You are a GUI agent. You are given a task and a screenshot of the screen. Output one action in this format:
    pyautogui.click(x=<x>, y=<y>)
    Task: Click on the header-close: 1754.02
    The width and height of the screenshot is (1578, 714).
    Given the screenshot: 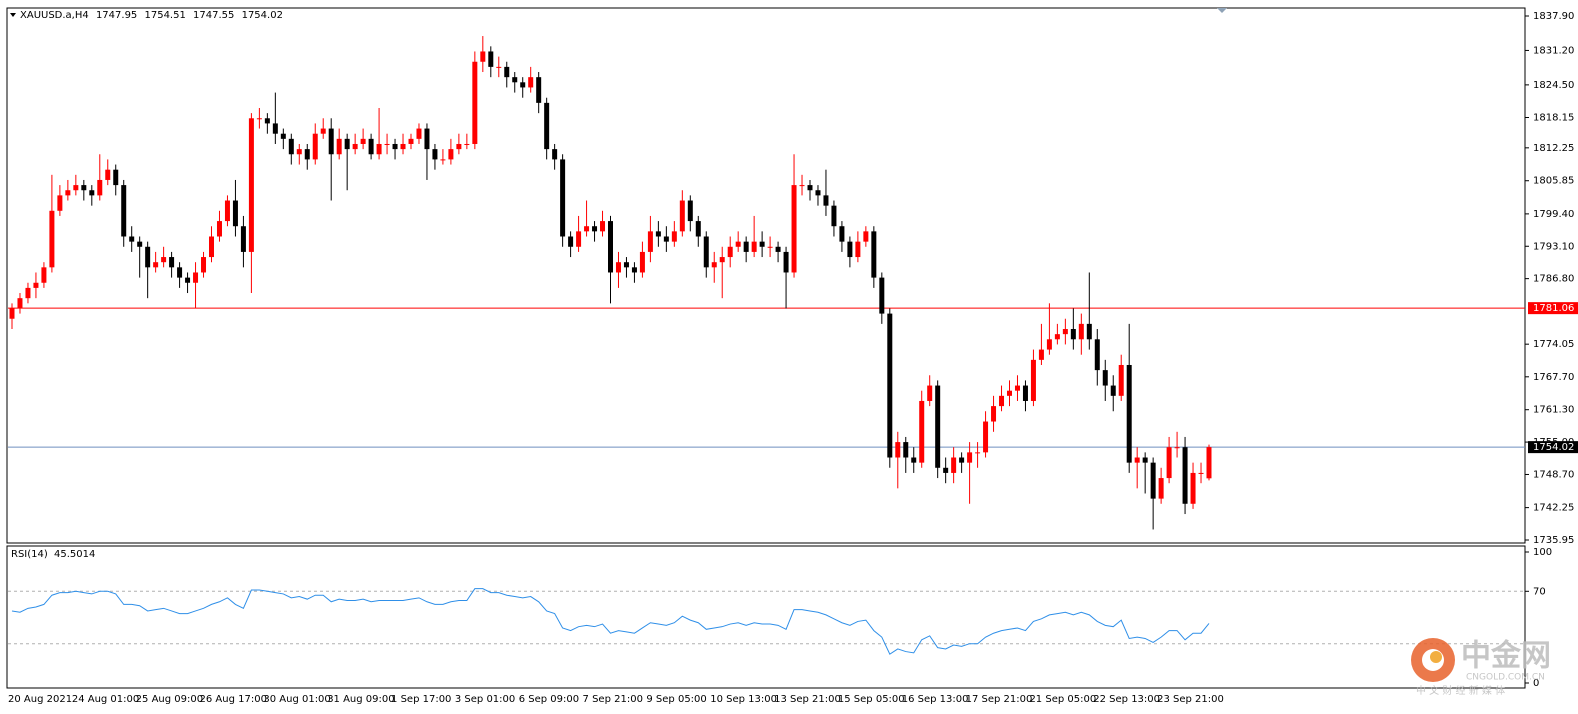 What is the action you would take?
    pyautogui.click(x=262, y=15)
    